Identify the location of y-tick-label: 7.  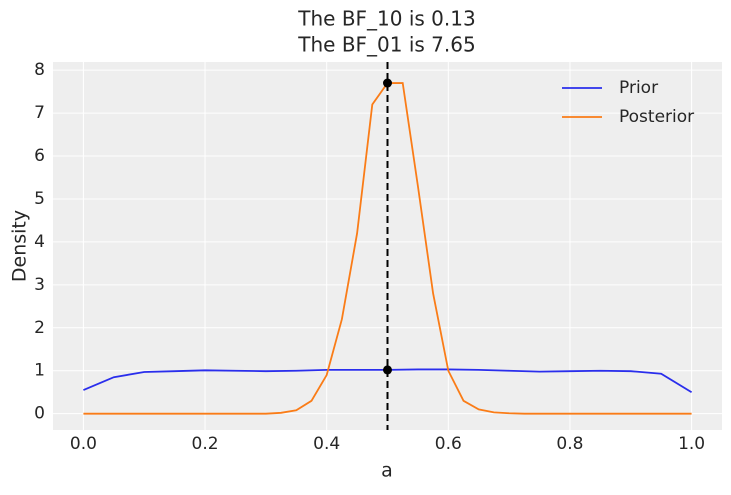
(39, 113).